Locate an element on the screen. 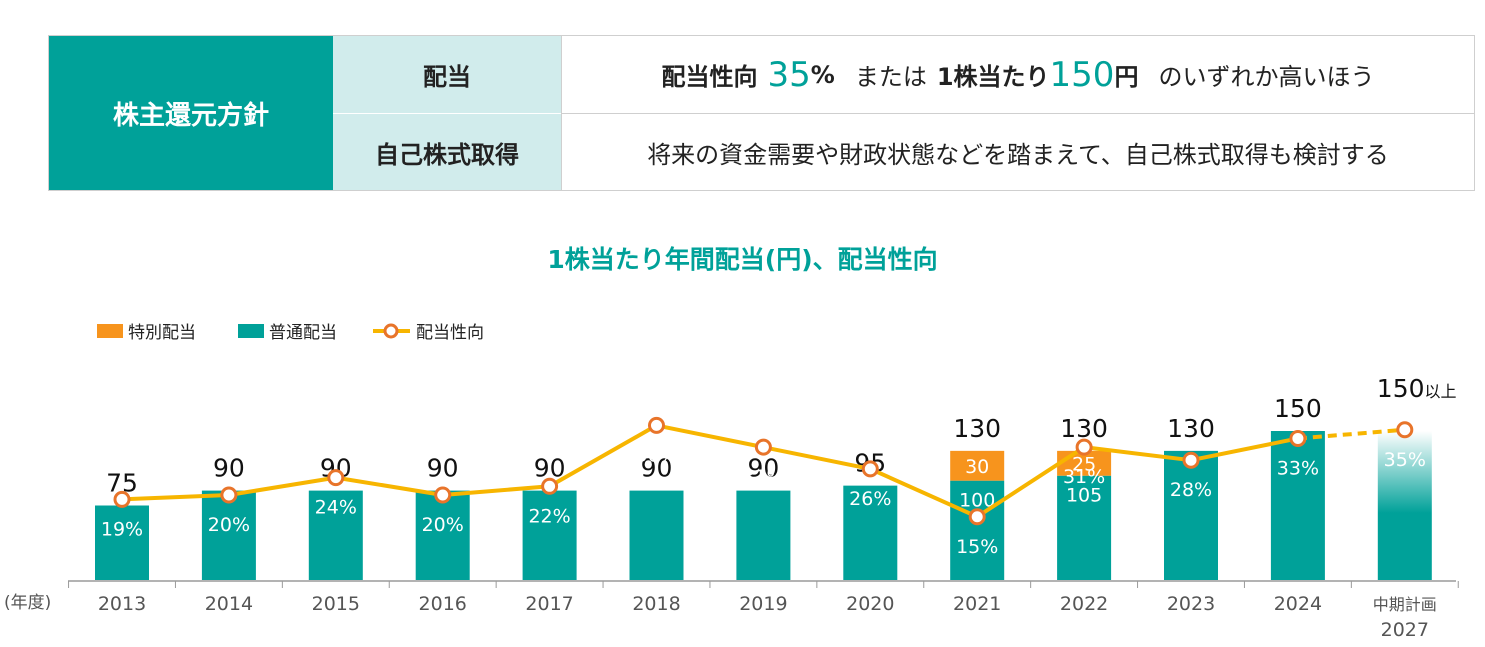 The image size is (1485, 647). legend-ordinary-swatch is located at coordinates (251, 331).